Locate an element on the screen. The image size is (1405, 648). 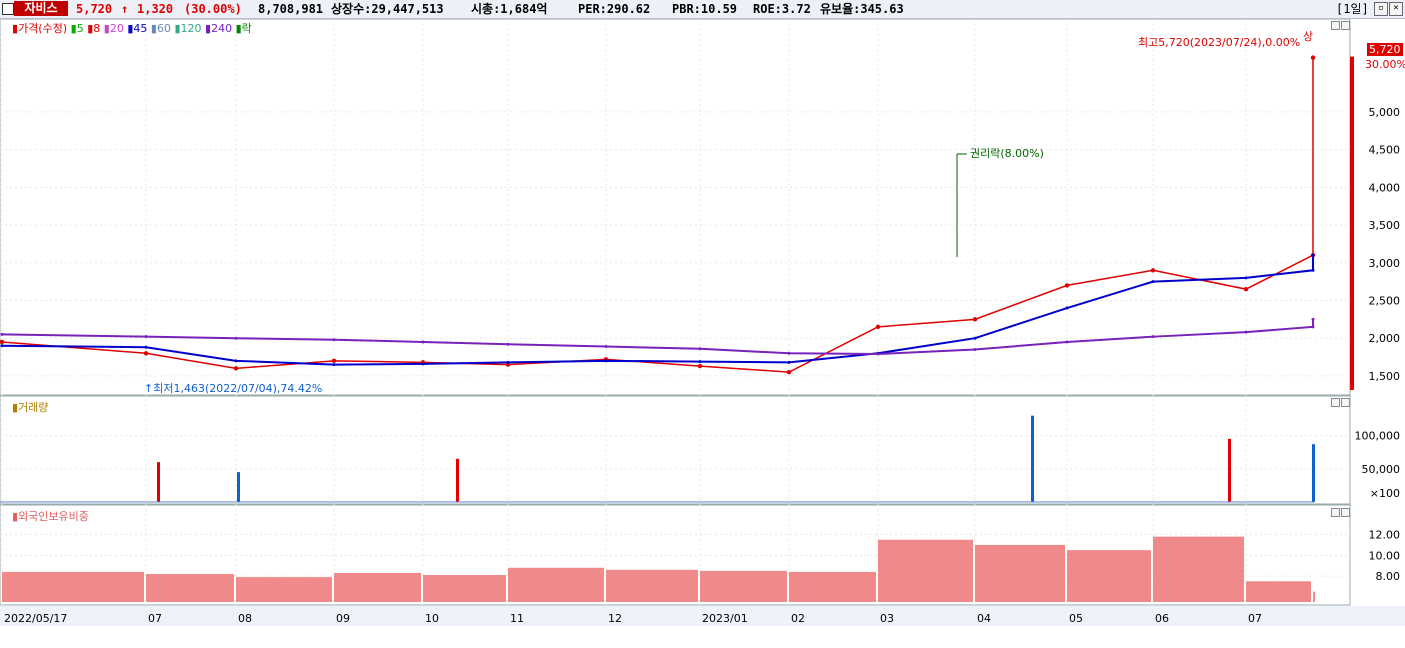
volume-panel-minimize-button is located at coordinates (1335, 402).